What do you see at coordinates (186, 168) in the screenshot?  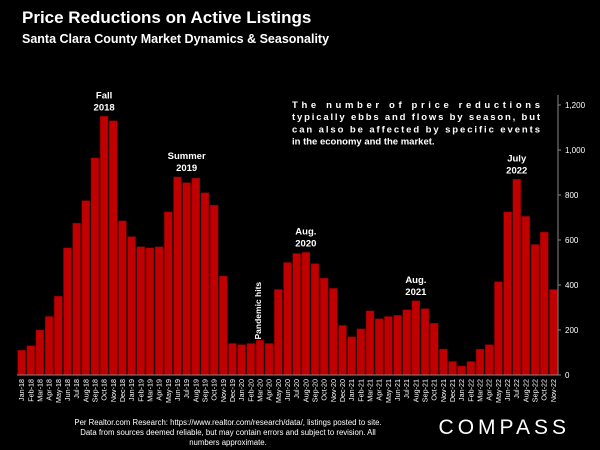 I see `annotation-label: 2019` at bounding box center [186, 168].